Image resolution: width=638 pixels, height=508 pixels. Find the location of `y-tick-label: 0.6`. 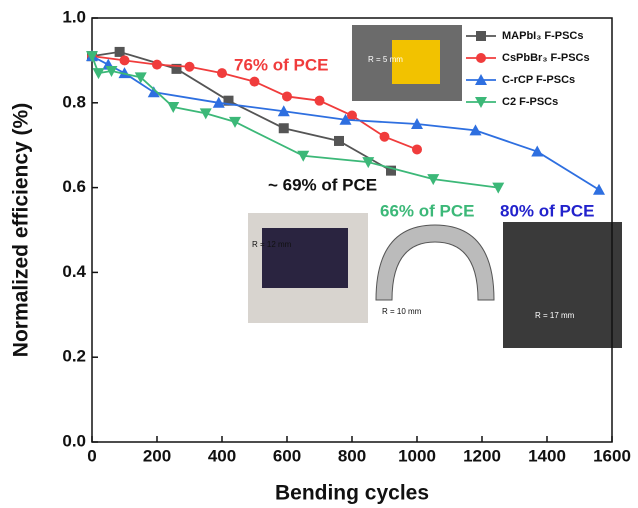

y-tick-label: 0.6 is located at coordinates (74, 186).